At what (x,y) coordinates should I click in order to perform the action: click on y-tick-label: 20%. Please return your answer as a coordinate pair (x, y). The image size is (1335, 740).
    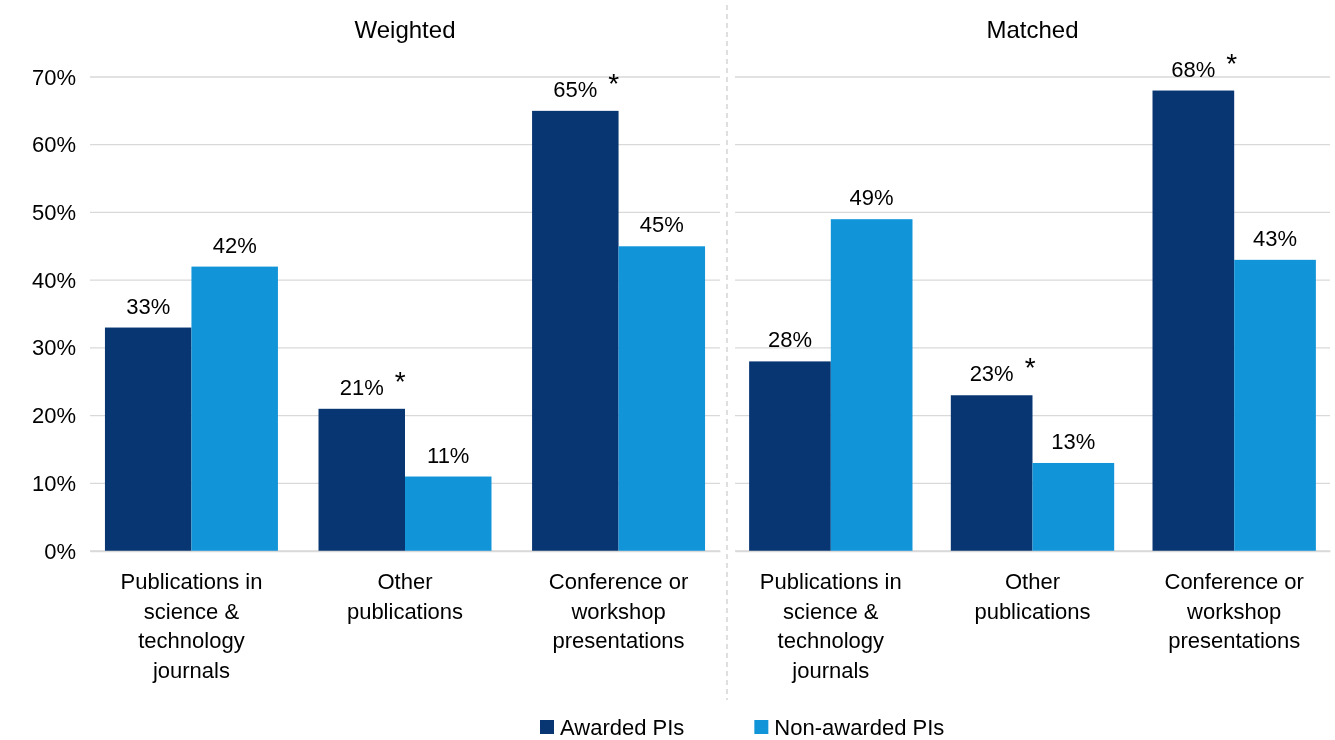
    Looking at the image, I should click on (53, 416).